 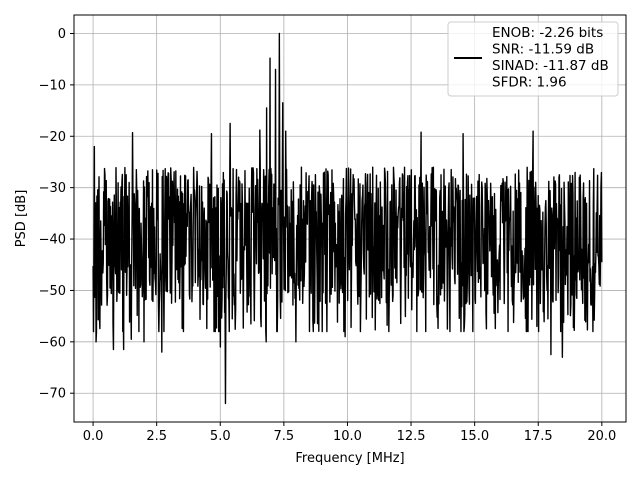 What do you see at coordinates (529, 83) in the screenshot?
I see `legend-sfdr-text: SFDR: 1.96` at bounding box center [529, 83].